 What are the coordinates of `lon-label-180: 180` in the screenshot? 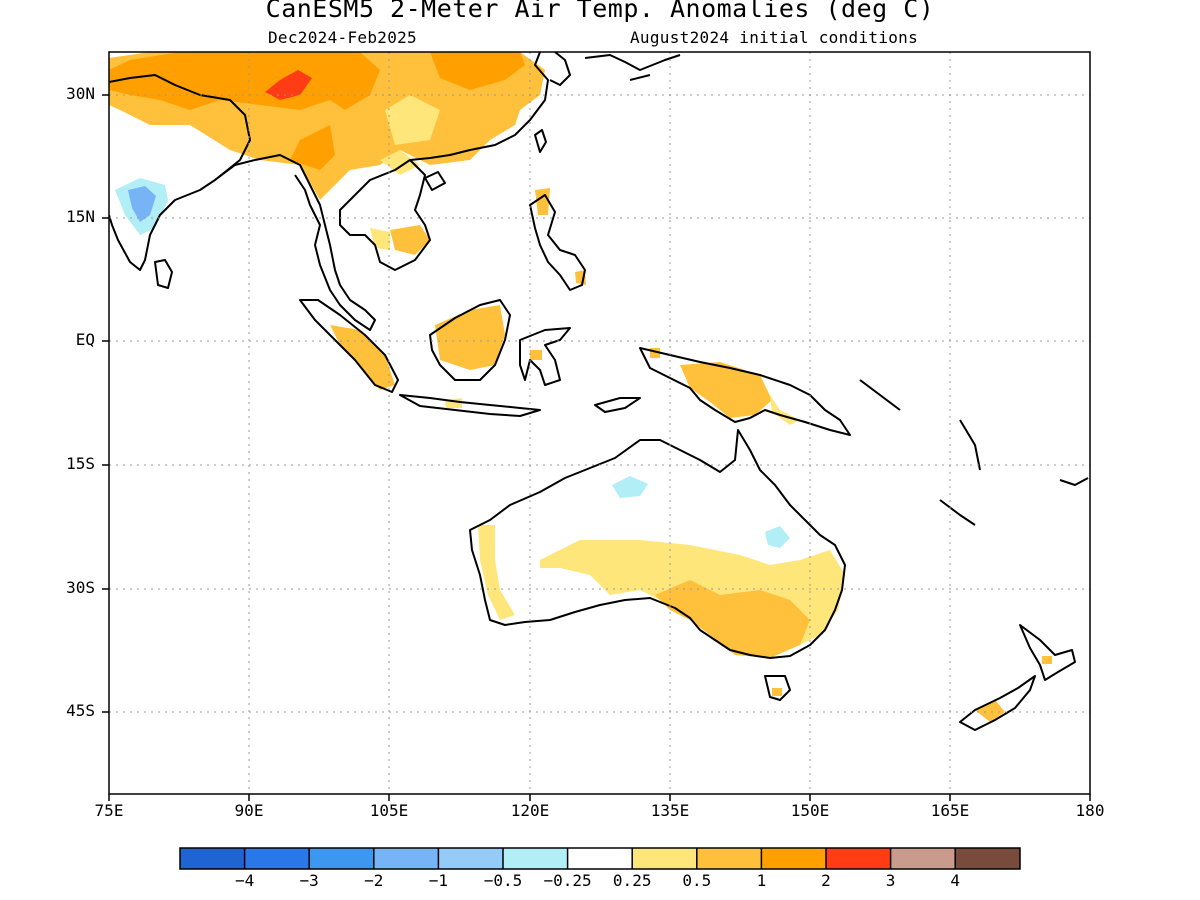 It's located at (1090, 810).